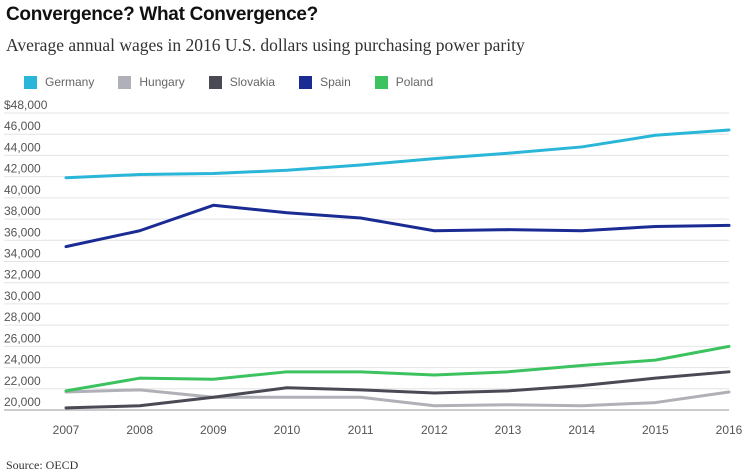 This screenshot has width=756, height=473. Describe the element at coordinates (397, 368) in the screenshot. I see `series-line-poland` at that location.